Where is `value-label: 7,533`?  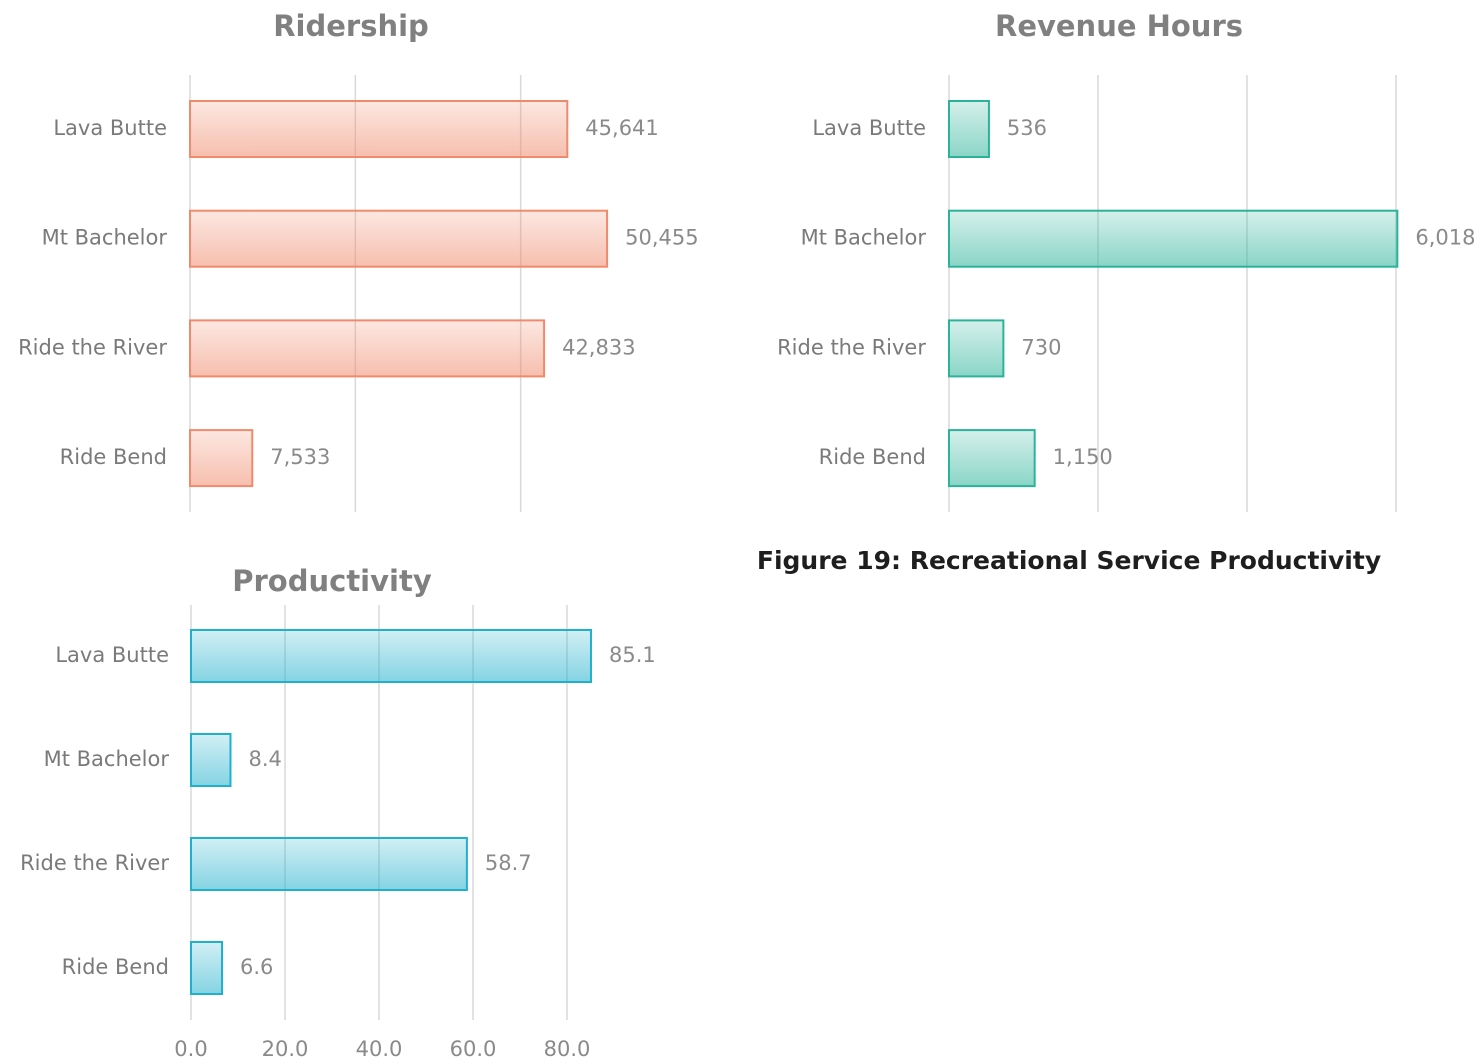 value-label: 7,533 is located at coordinates (300, 457).